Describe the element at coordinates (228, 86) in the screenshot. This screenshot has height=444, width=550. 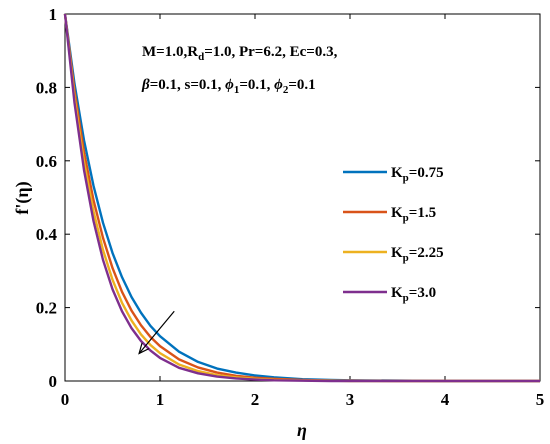
I see `parameter-annotation-line2: β=0.1, s=0.1, ϕ1=0.1, ϕ2=0.1` at that location.